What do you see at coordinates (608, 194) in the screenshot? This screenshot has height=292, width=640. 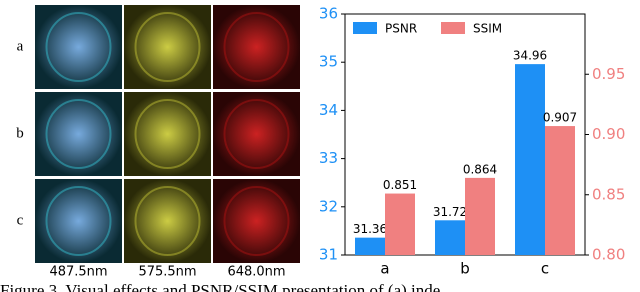 I see `y2-tick-label: 0.85` at bounding box center [608, 194].